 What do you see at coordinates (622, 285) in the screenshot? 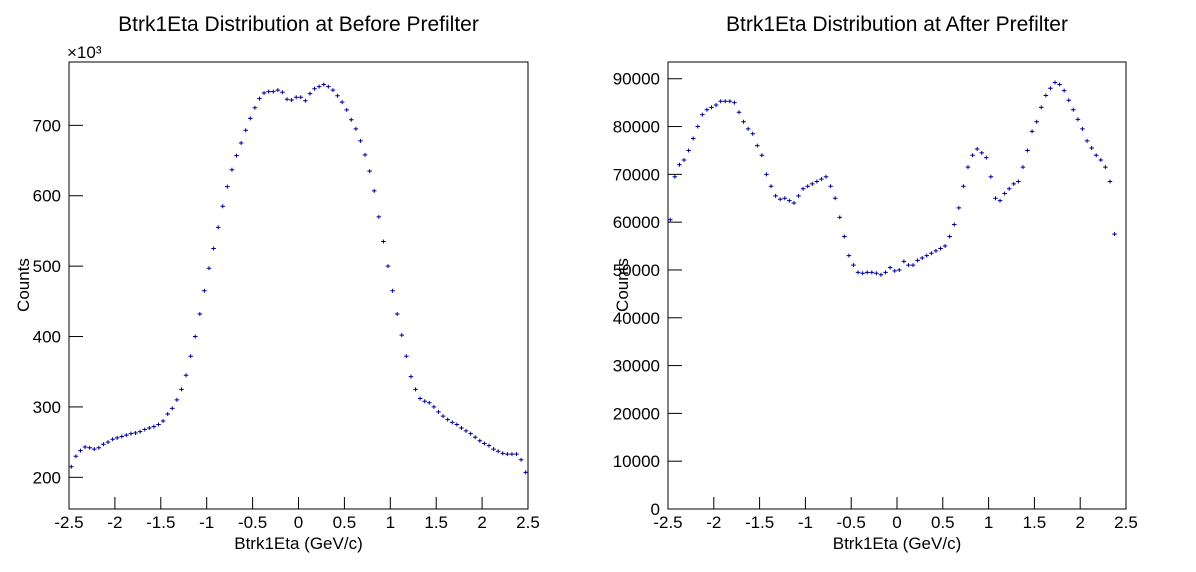
I see `y-axis-label: Counts` at bounding box center [622, 285].